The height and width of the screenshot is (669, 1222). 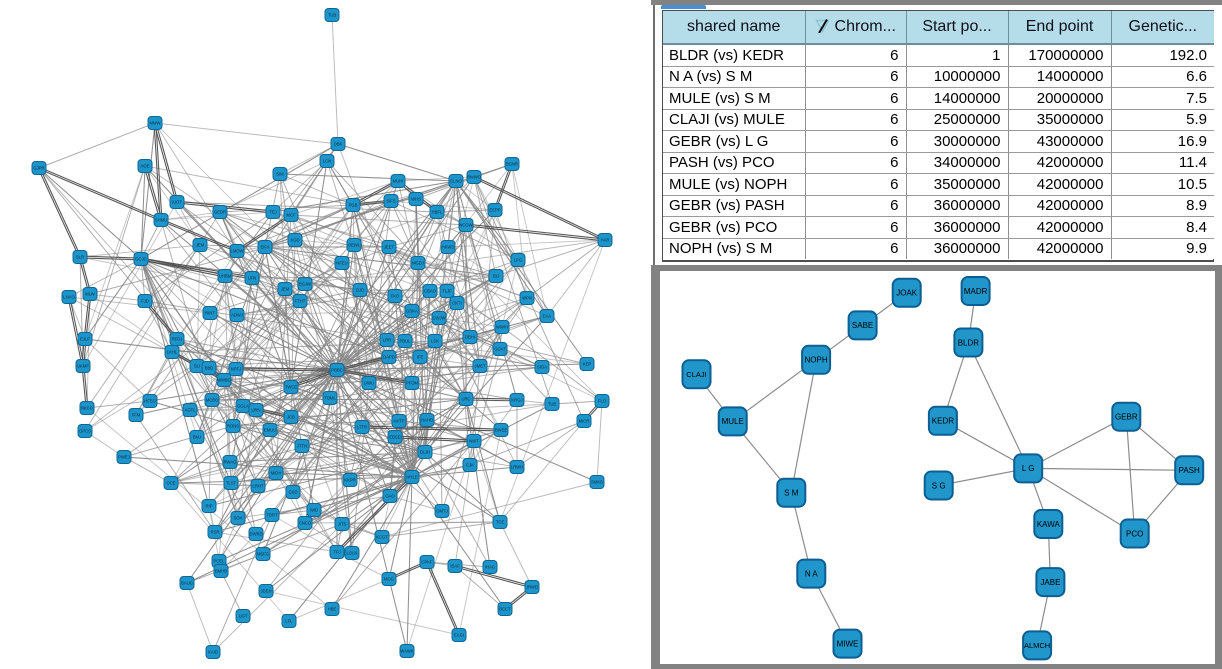 What do you see at coordinates (425, 452) in the screenshot?
I see `svg-text: DLJH` at bounding box center [425, 452].